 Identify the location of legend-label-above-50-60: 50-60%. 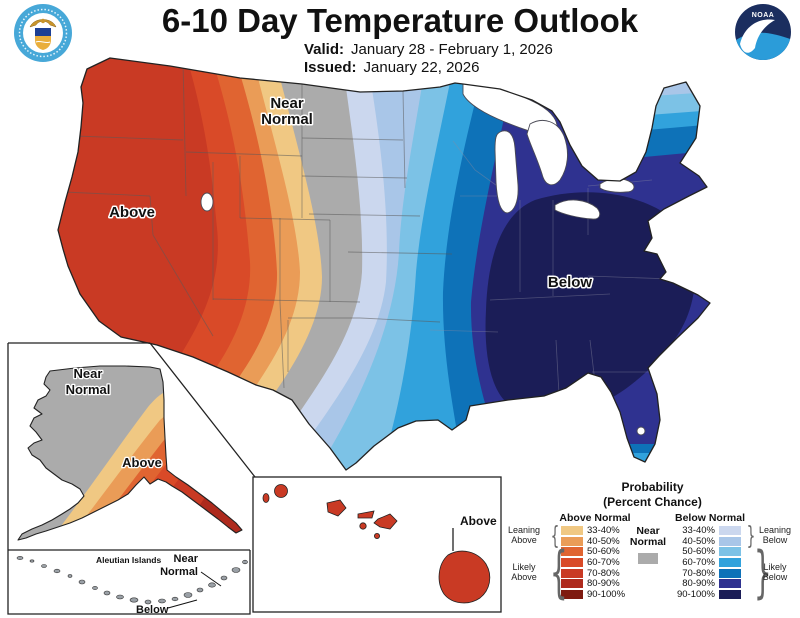
(603, 551).